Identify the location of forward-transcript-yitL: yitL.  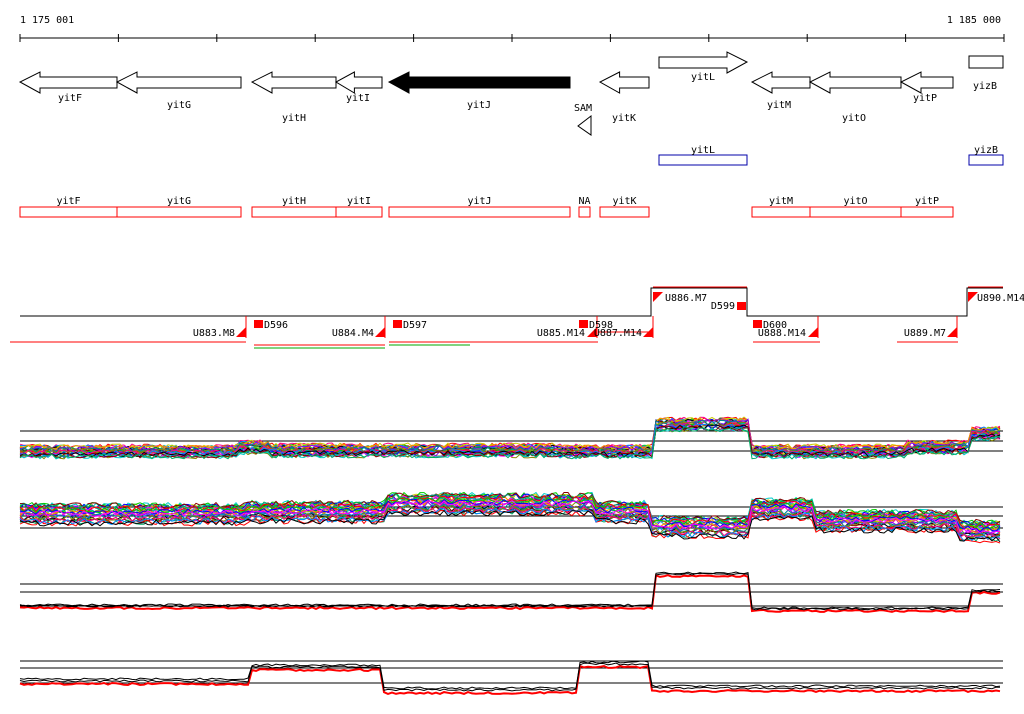
(703, 155).